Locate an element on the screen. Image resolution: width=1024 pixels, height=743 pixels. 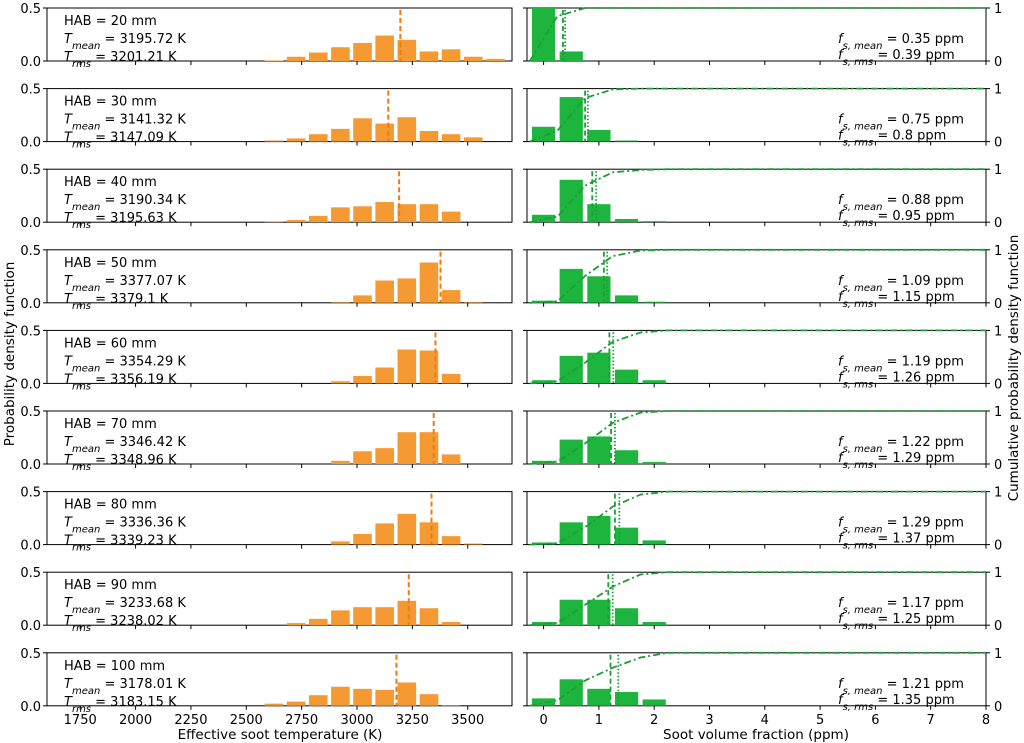
t-rms-label: Trms = 3348.96 K is located at coordinates (120, 463).